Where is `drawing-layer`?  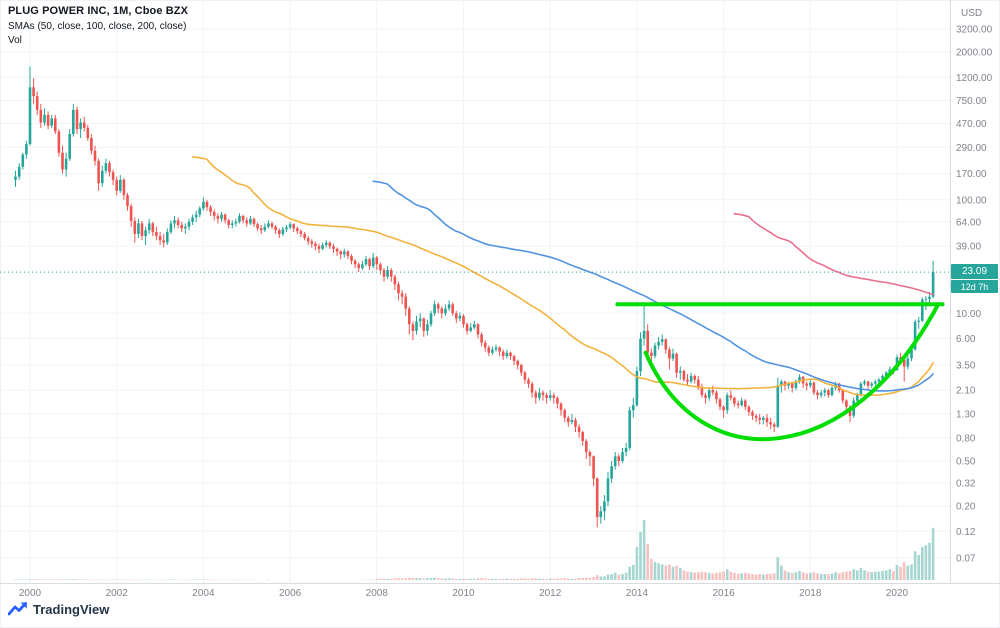
drawing-layer is located at coordinates (780, 372).